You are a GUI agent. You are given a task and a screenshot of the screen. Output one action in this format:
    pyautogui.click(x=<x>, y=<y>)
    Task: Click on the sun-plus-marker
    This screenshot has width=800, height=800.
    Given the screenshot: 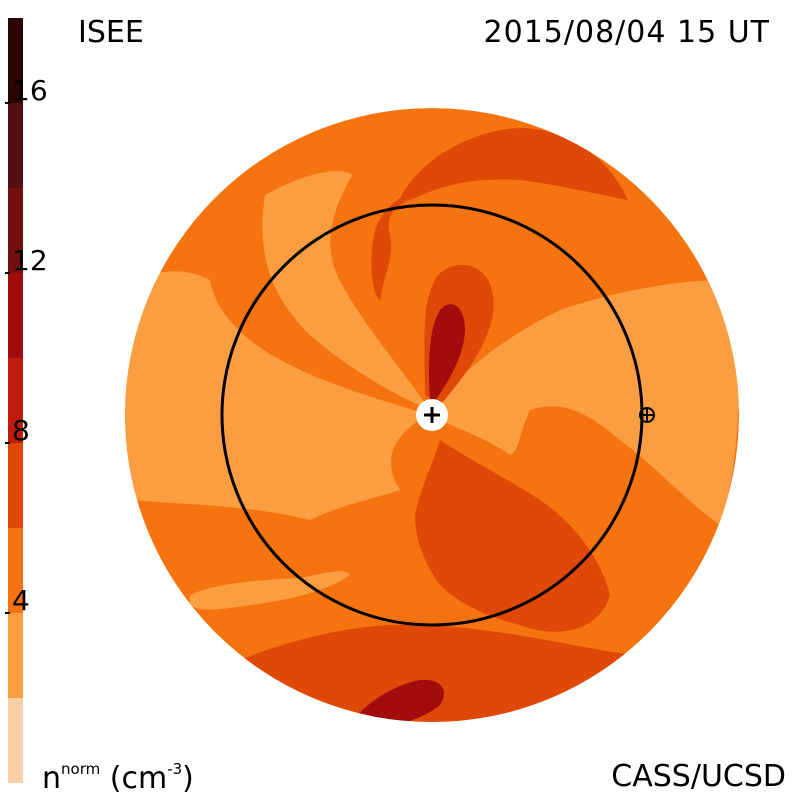 What is the action you would take?
    pyautogui.click(x=432, y=415)
    